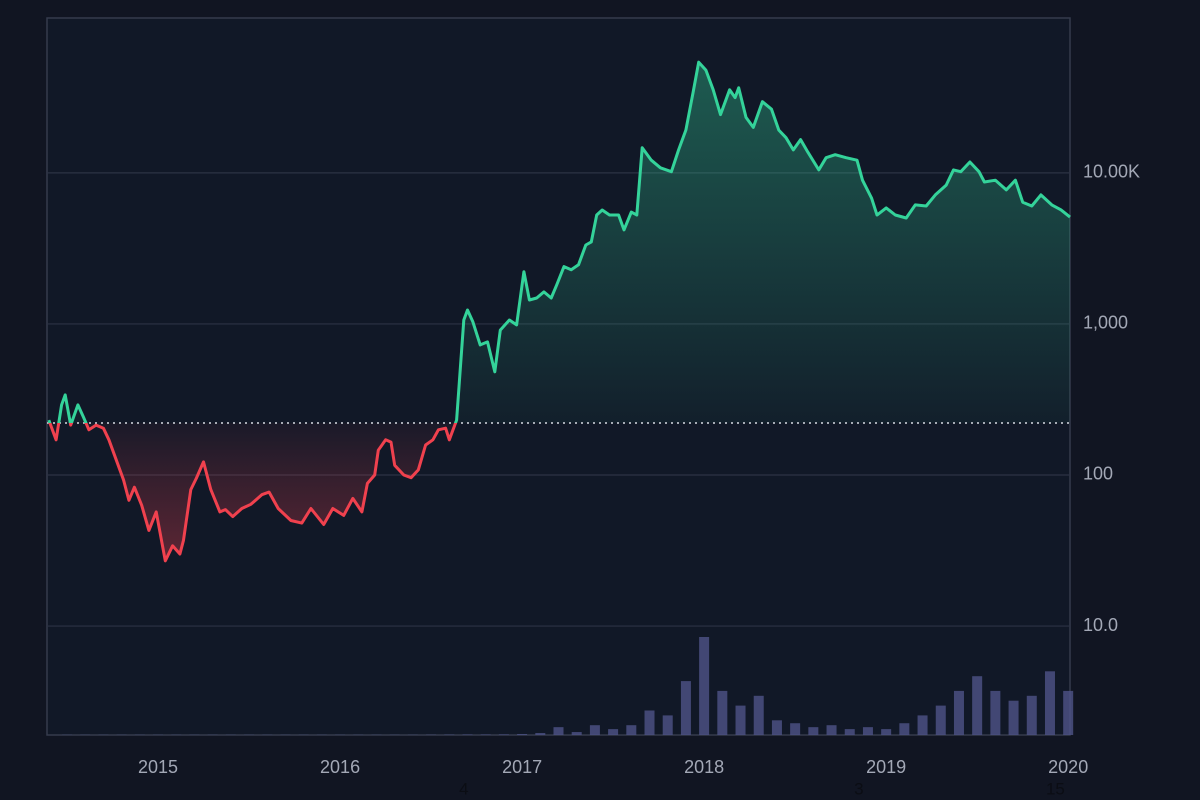 This screenshot has width=1200, height=800. I want to click on y-tick-label: 100, so click(1098, 474).